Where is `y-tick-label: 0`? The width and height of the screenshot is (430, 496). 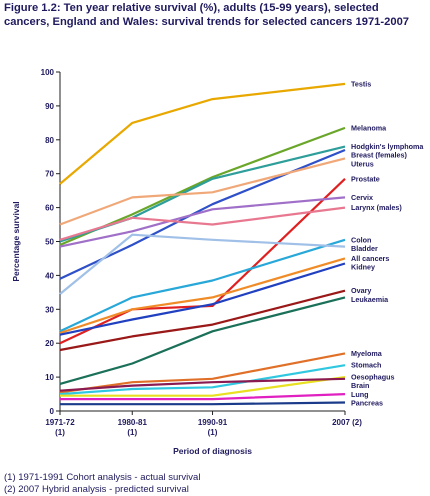 y-tick-label: 0 is located at coordinates (52, 411).